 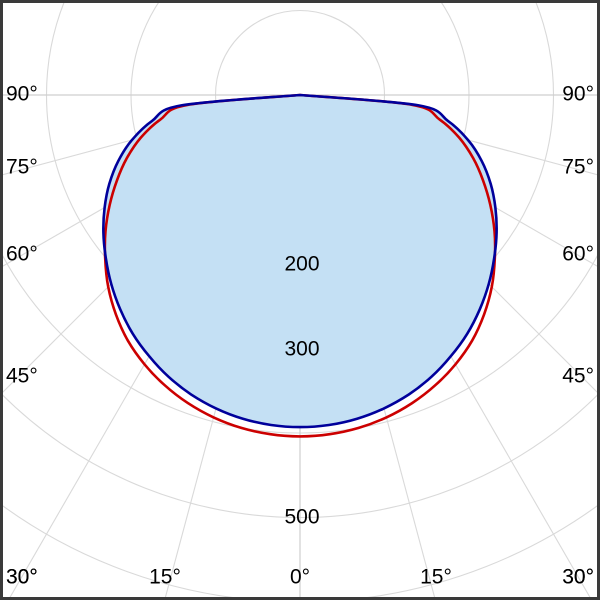 I want to click on tick-label-right-30: 30°, so click(x=578, y=577).